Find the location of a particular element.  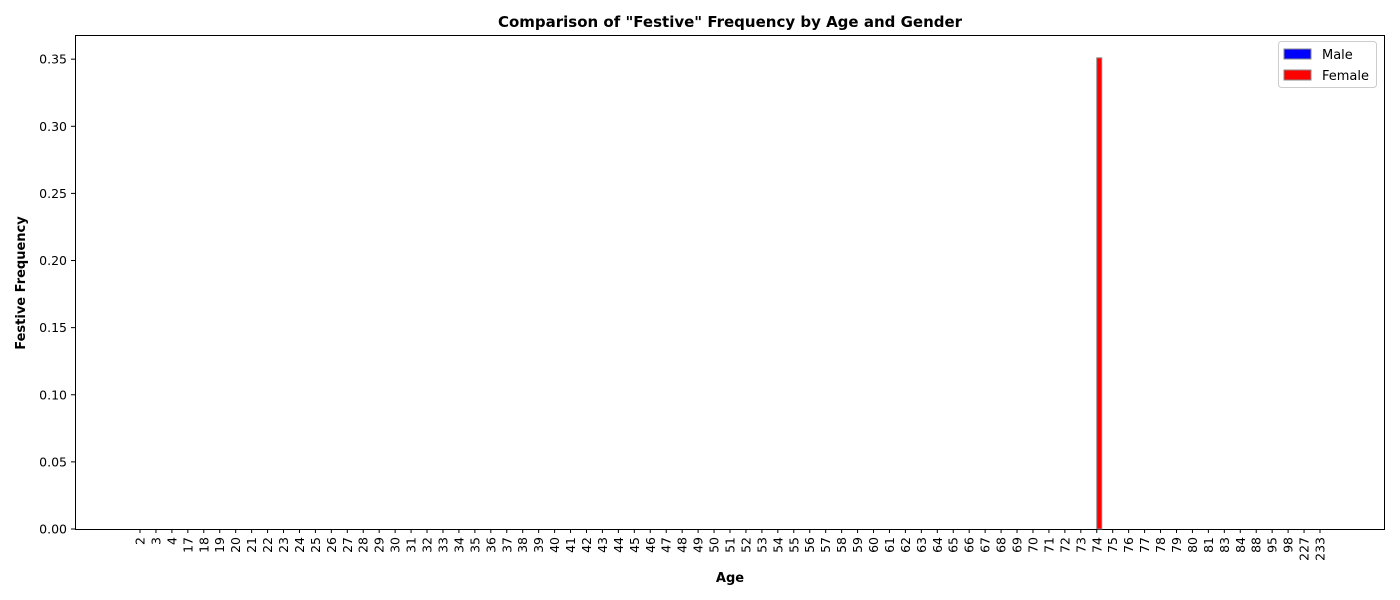

y-tick-label: 0.05 is located at coordinates (53, 461).